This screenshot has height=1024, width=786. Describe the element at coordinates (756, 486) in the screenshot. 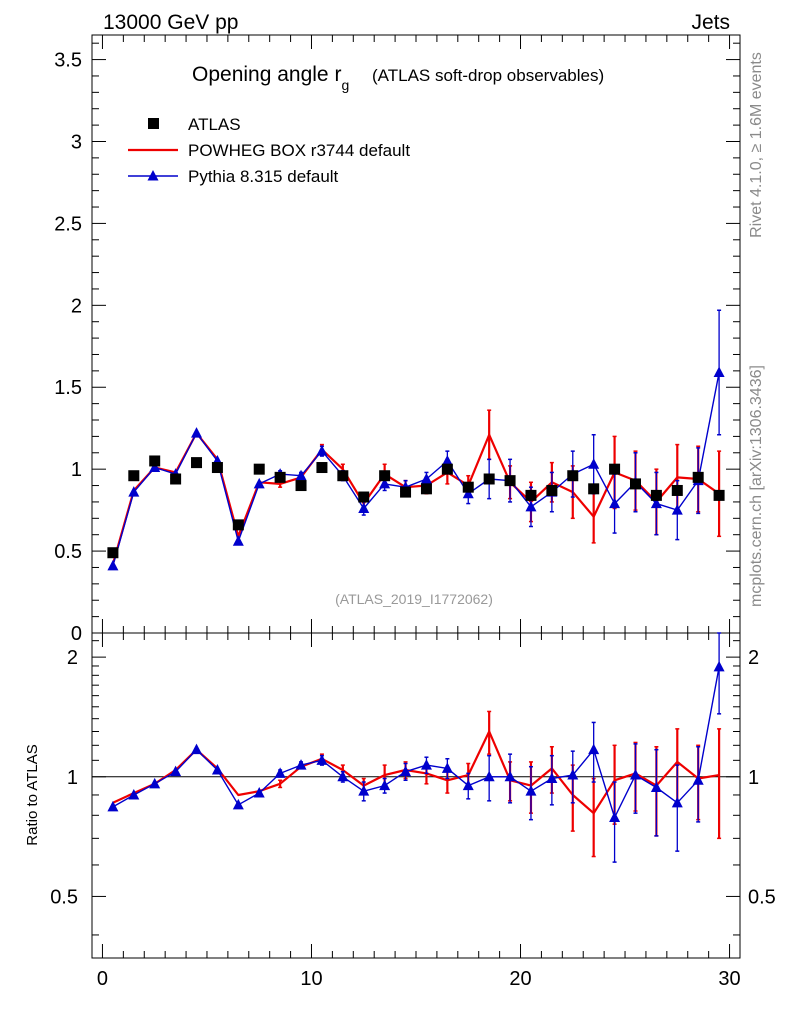

I see `mcplots-source-label: mcplots.cern.ch [arXiv:1306.3436]` at that location.